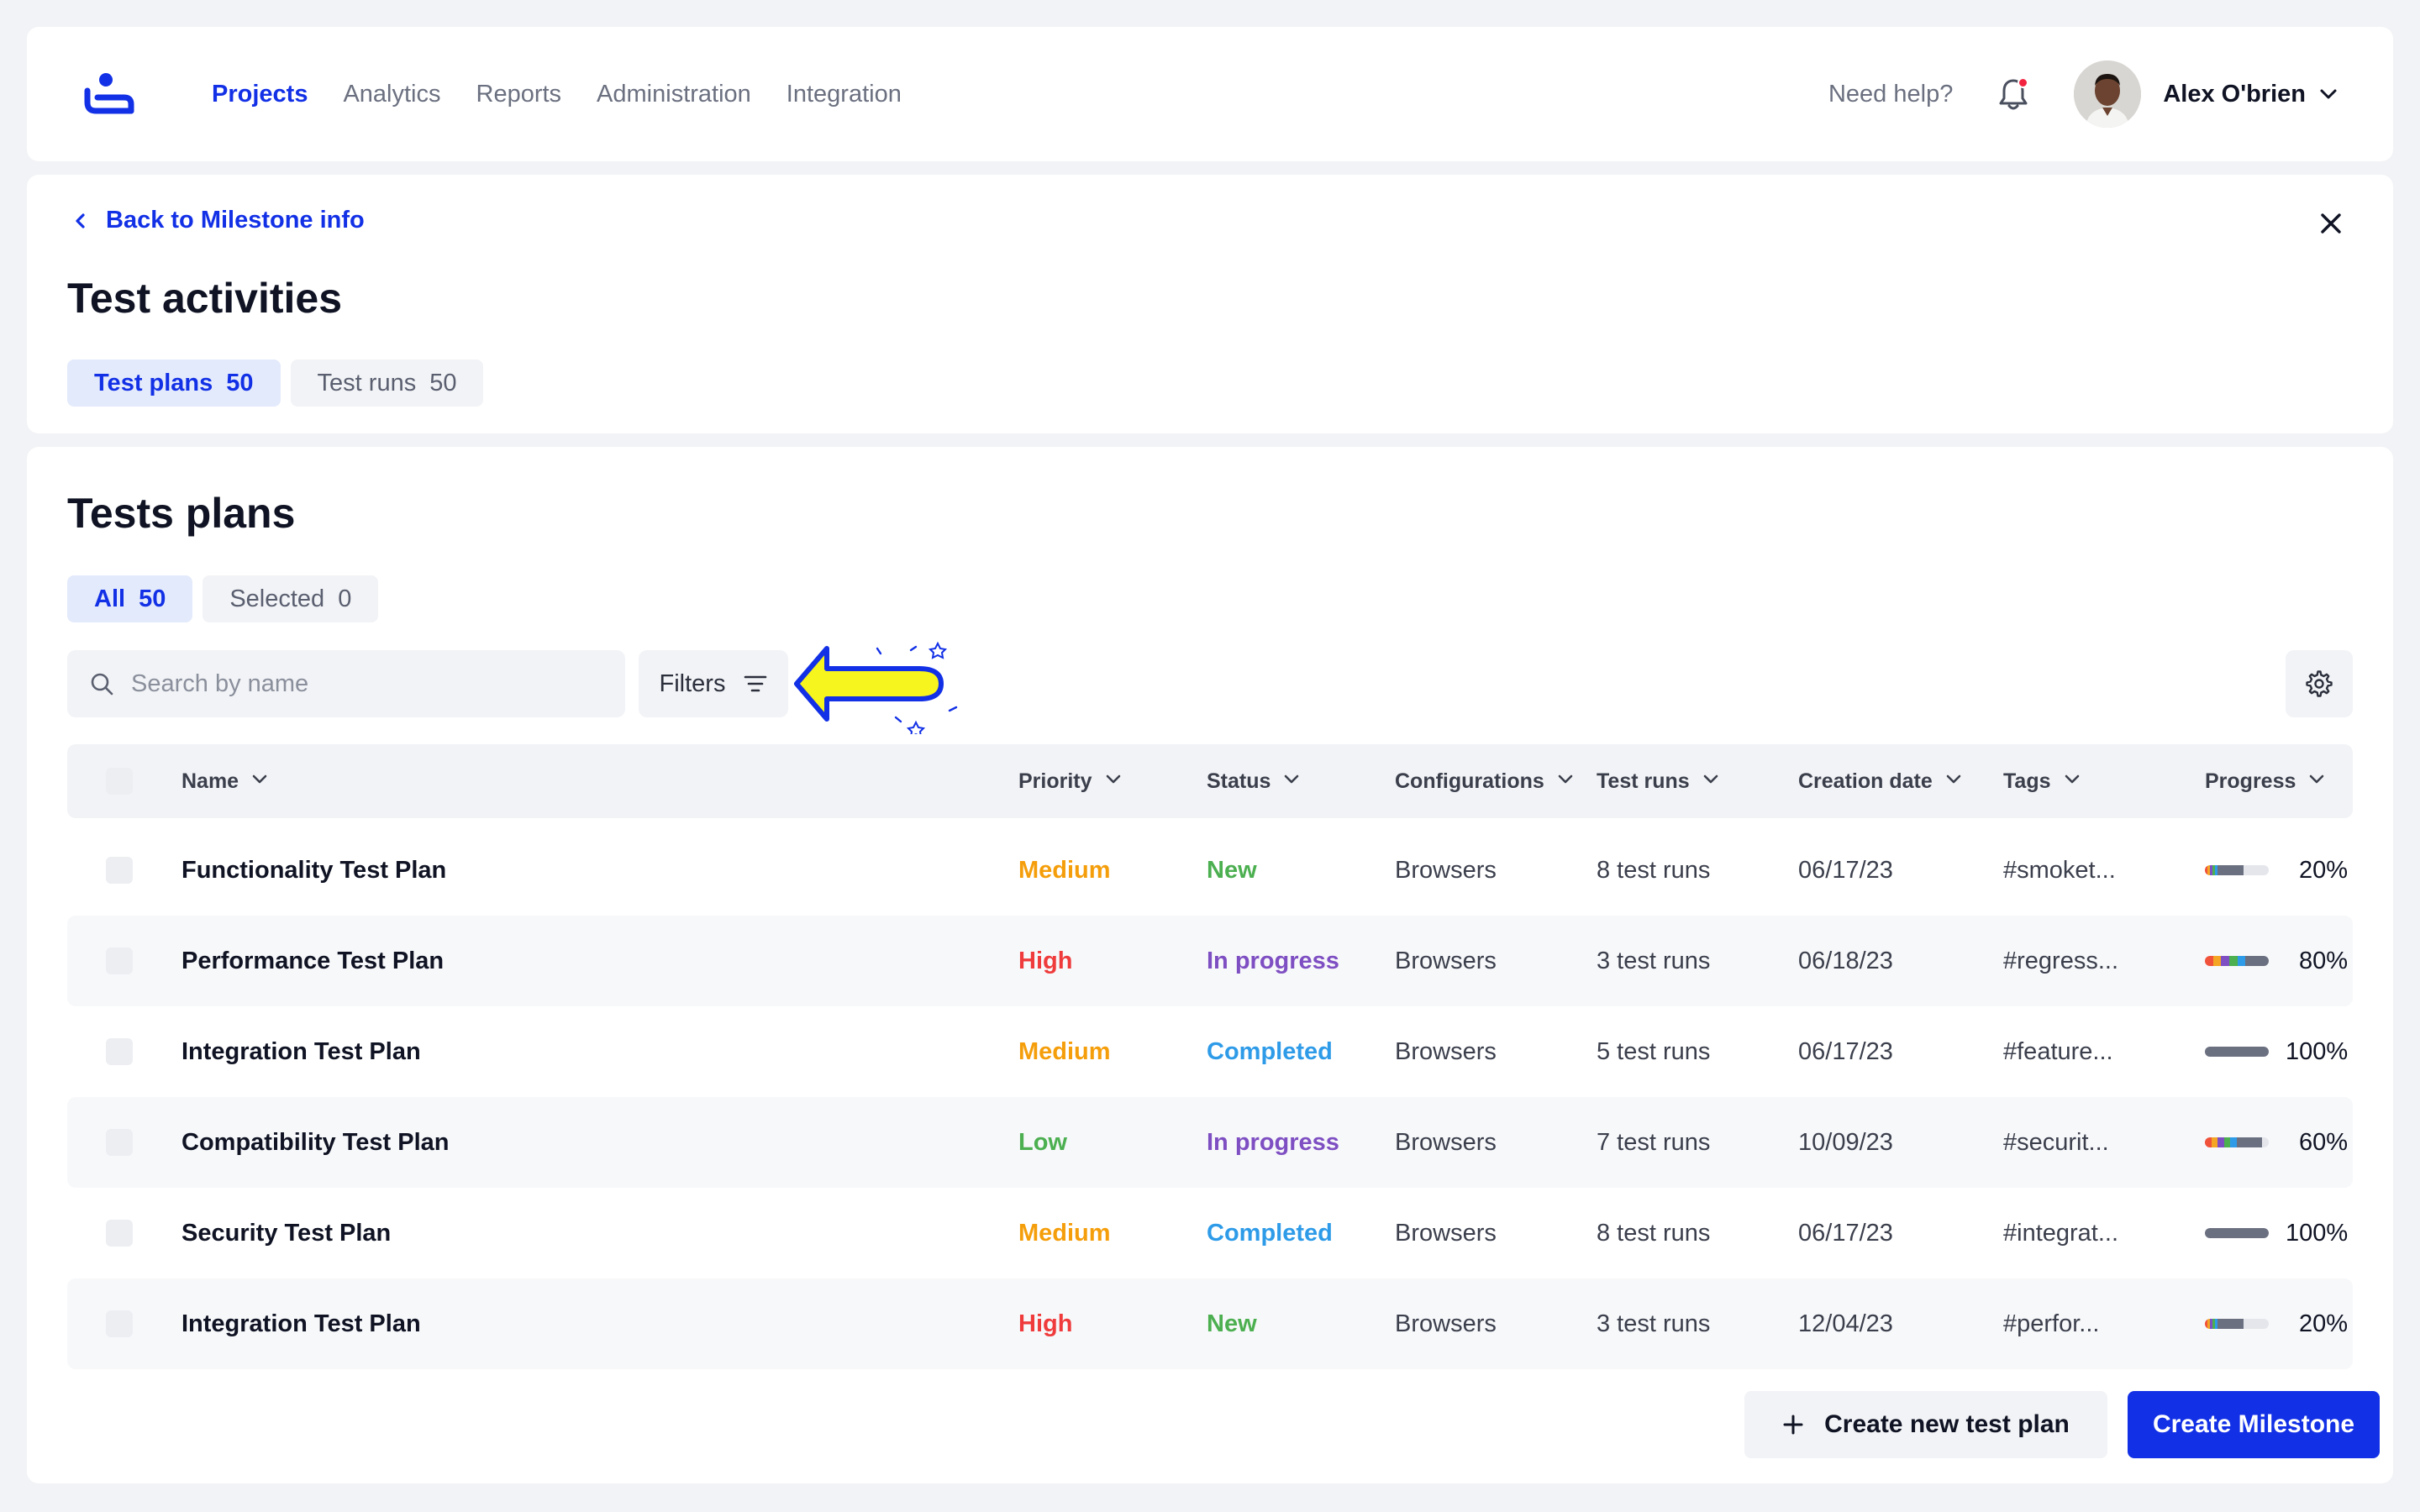 This screenshot has height=1512, width=2420. What do you see at coordinates (316, 1142) in the screenshot?
I see `plan-name: Compatibility Test Plan` at bounding box center [316, 1142].